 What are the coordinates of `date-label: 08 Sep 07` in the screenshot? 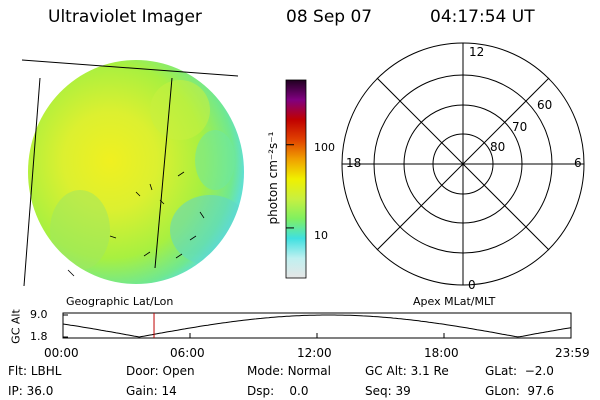 It's located at (329, 17).